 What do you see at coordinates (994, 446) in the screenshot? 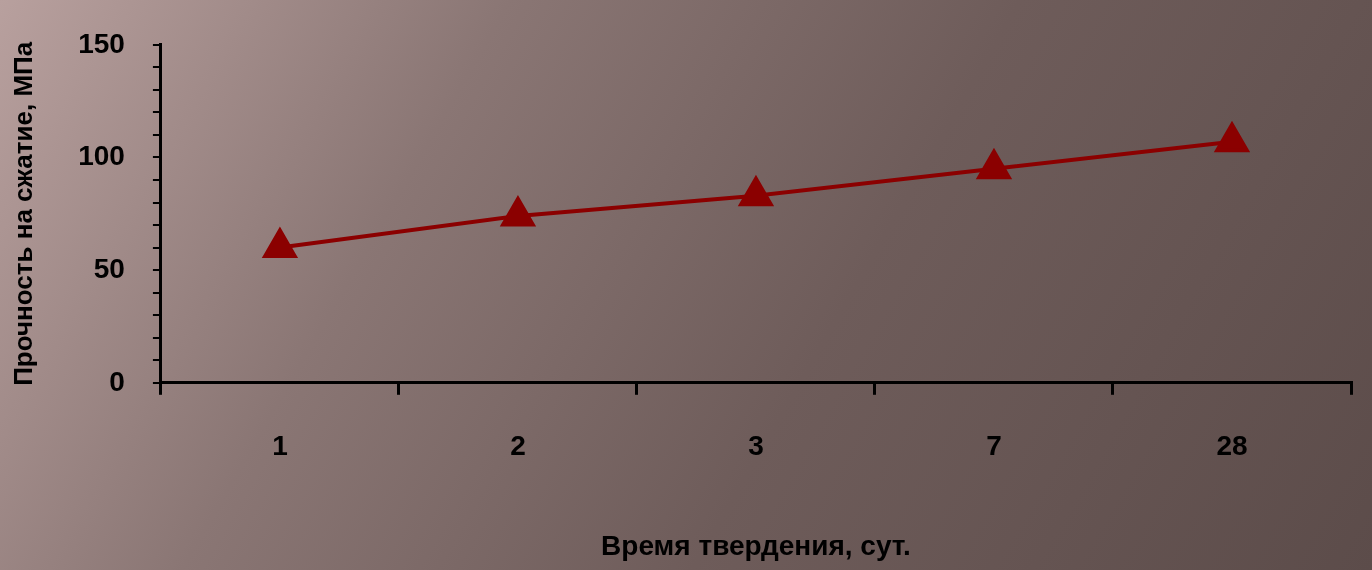
I see `x-tick-label: 7` at bounding box center [994, 446].